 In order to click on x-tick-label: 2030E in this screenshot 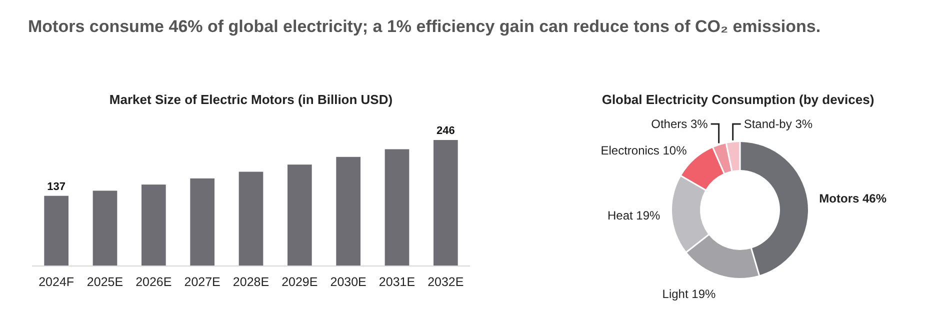, I will do `click(348, 282)`.